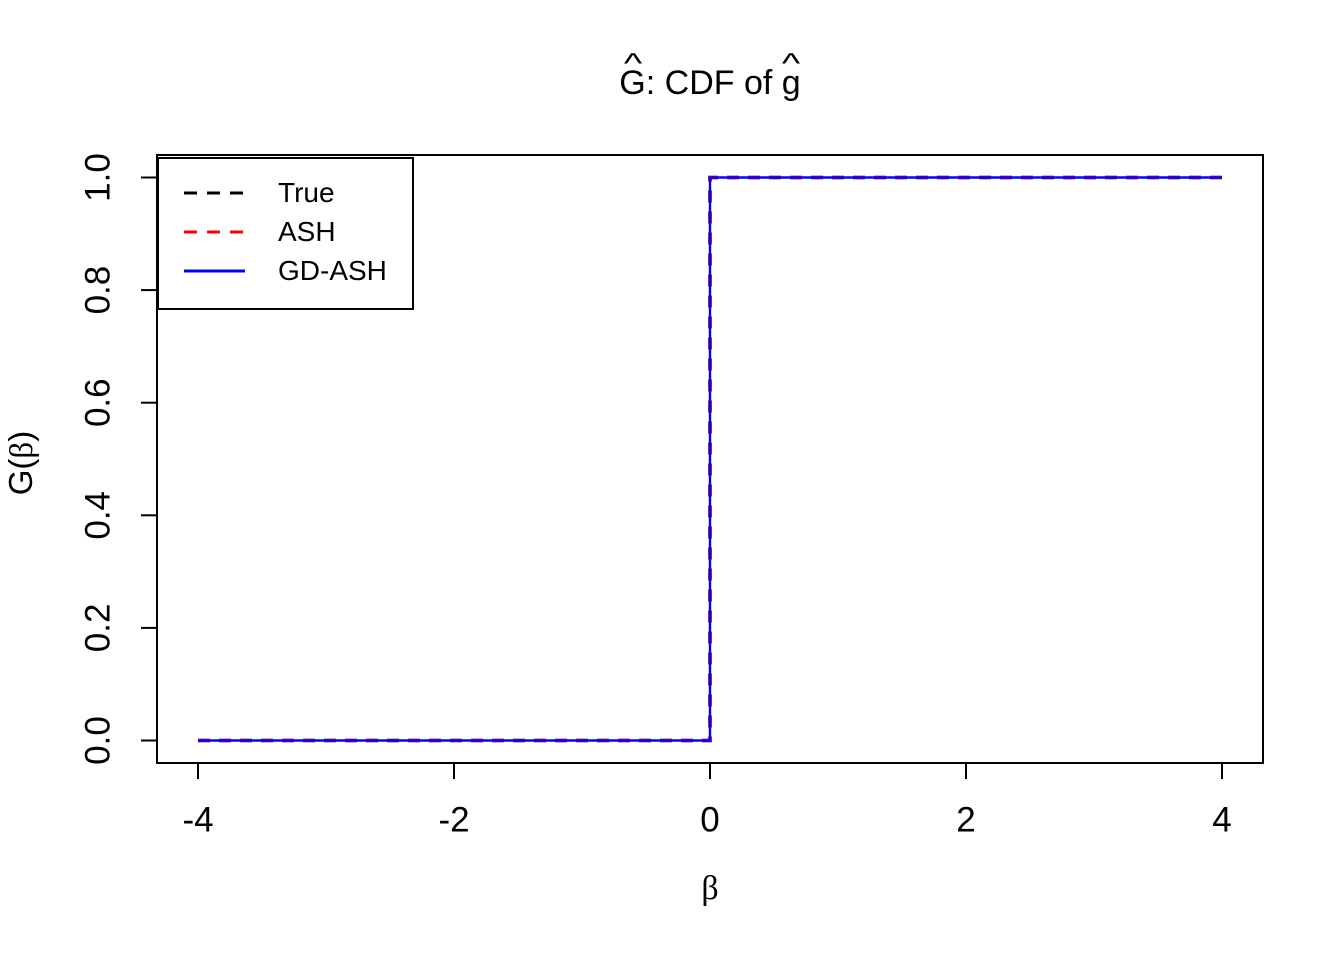 The height and width of the screenshot is (960, 1344). What do you see at coordinates (632, 83) in the screenshot?
I see `title-letter-G: G` at bounding box center [632, 83].